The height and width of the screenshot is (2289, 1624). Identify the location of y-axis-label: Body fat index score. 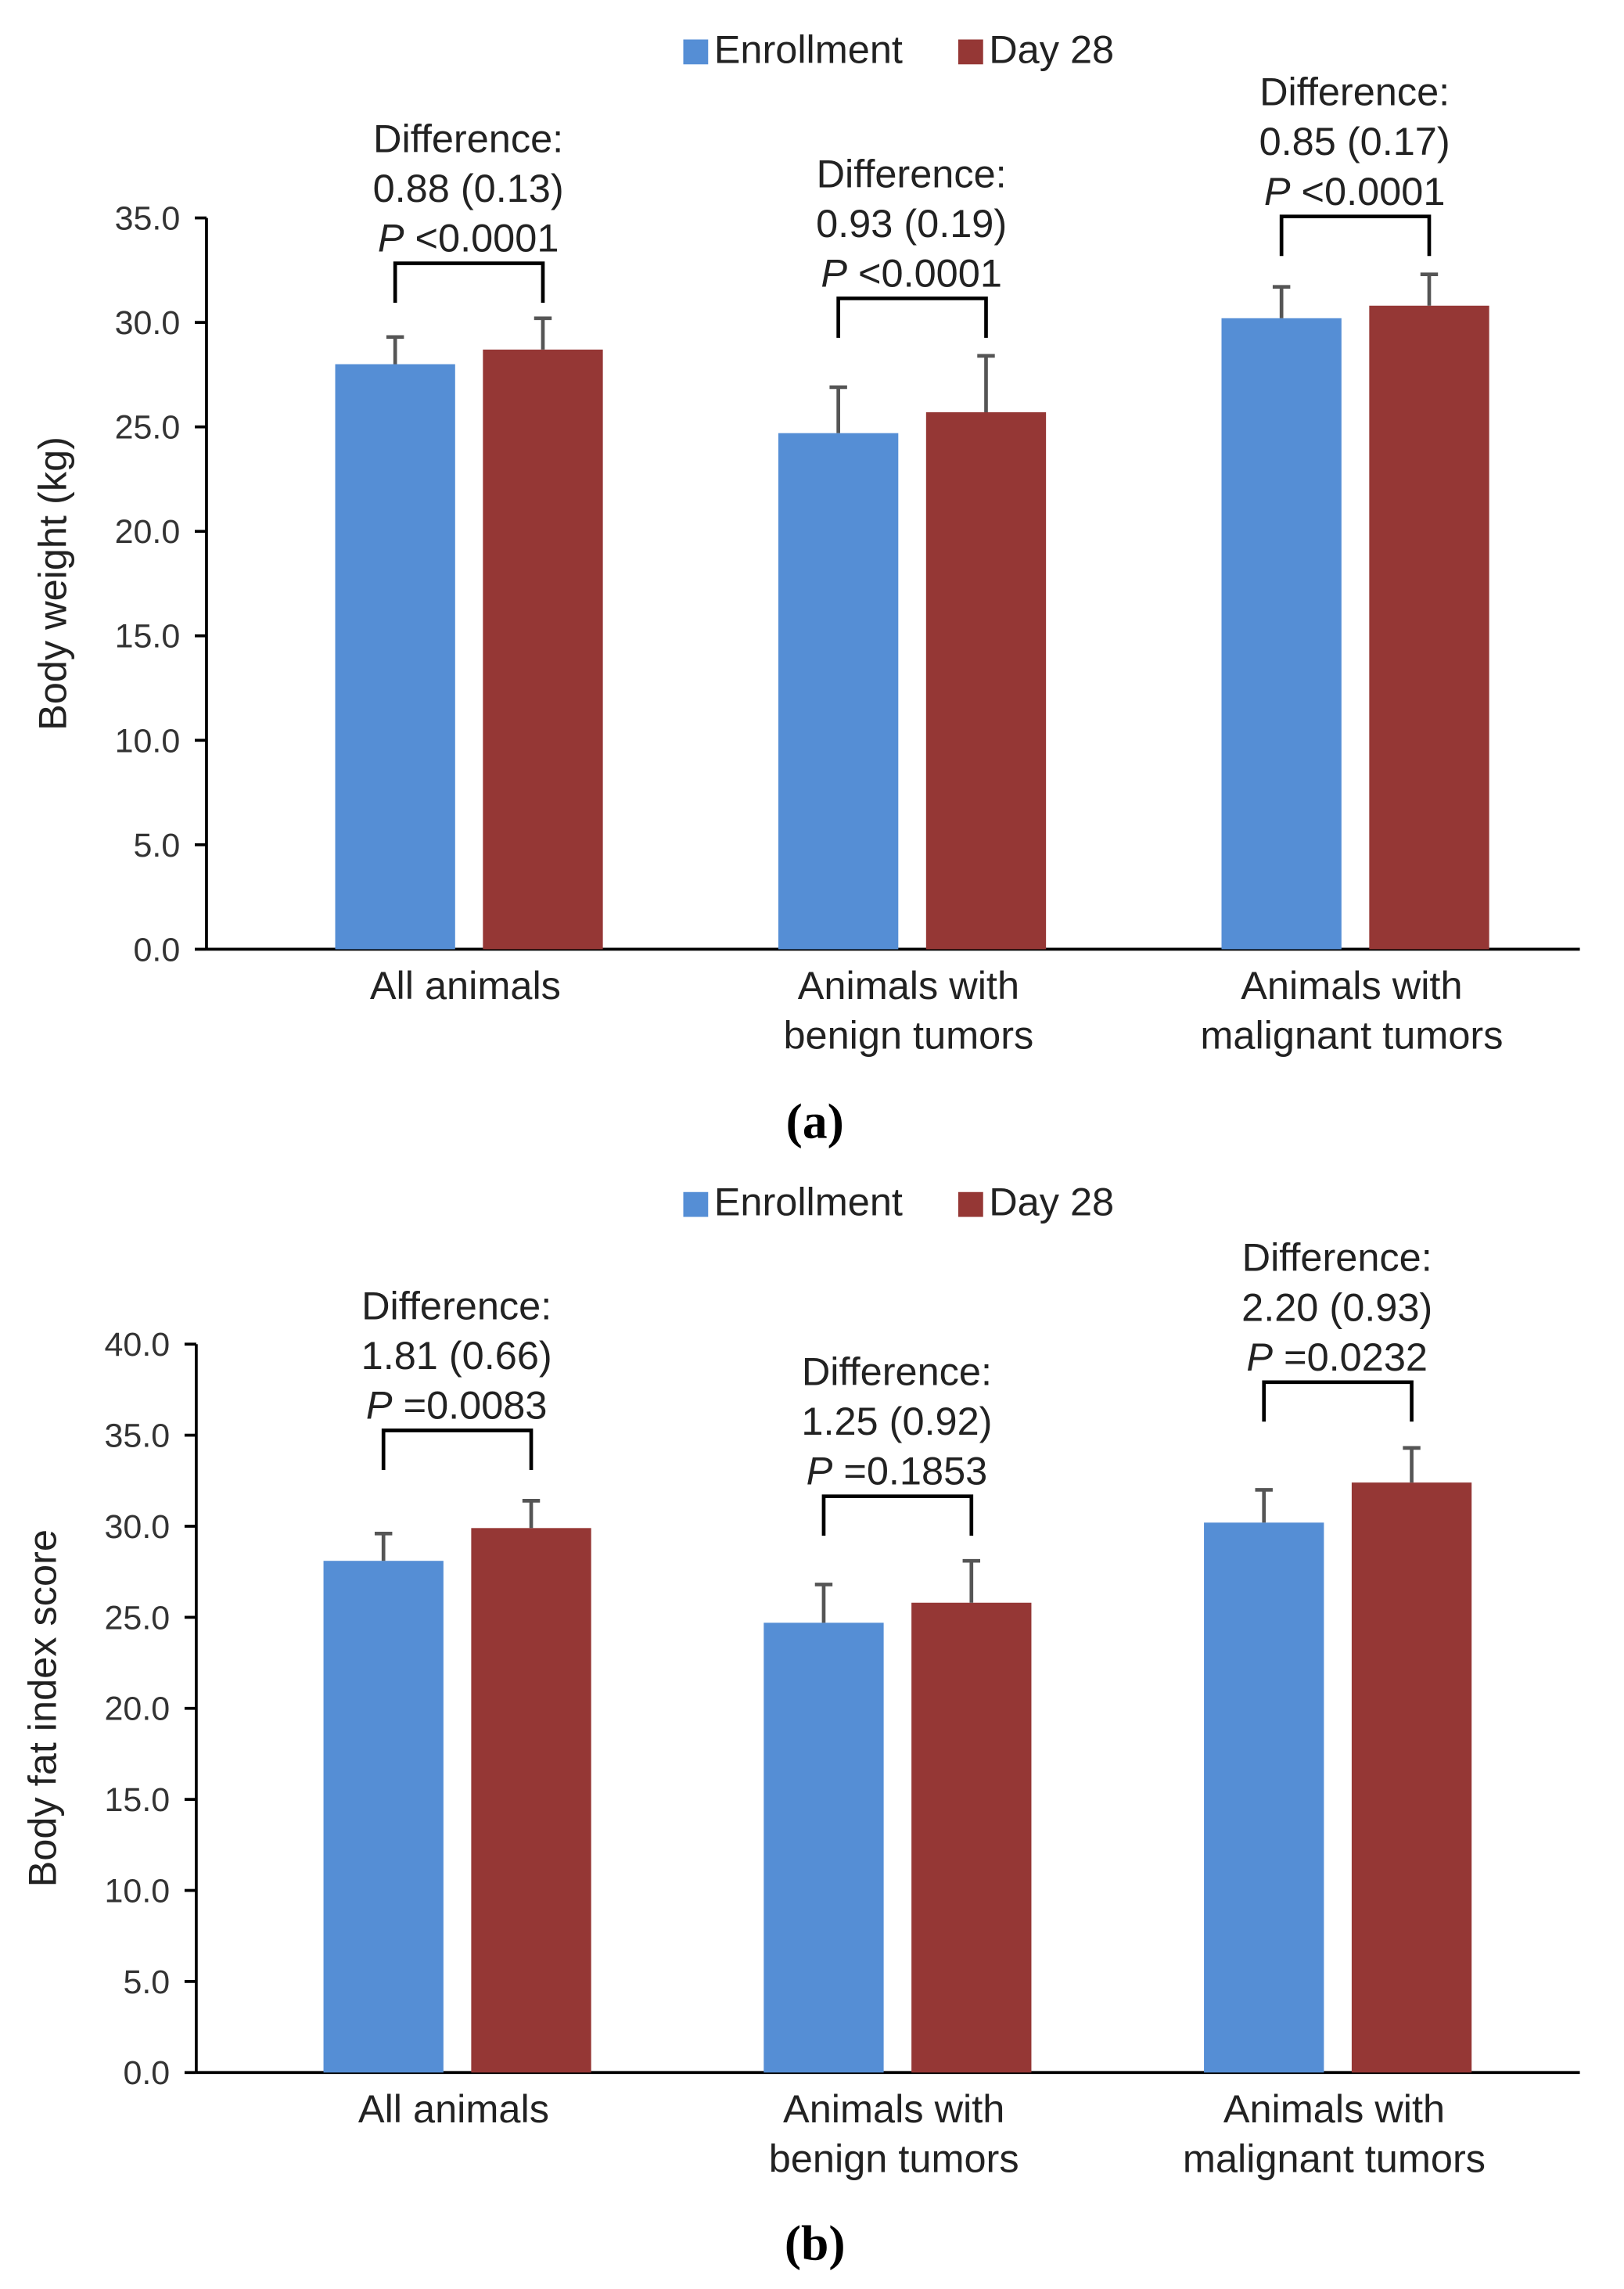
(42, 1708).